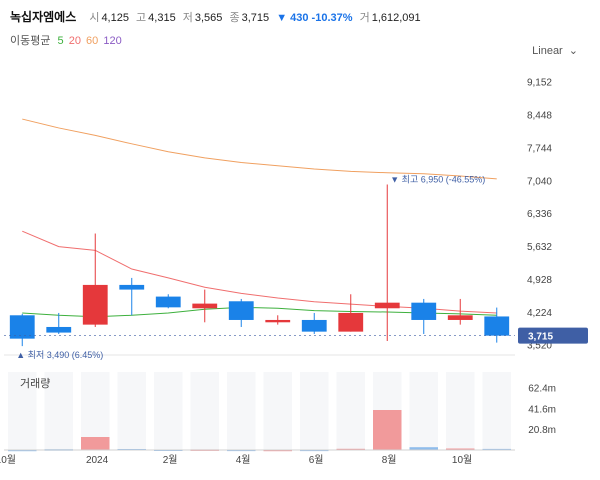 This screenshot has height=480, width=600. I want to click on x-tick-label: 4월, so click(243, 460).